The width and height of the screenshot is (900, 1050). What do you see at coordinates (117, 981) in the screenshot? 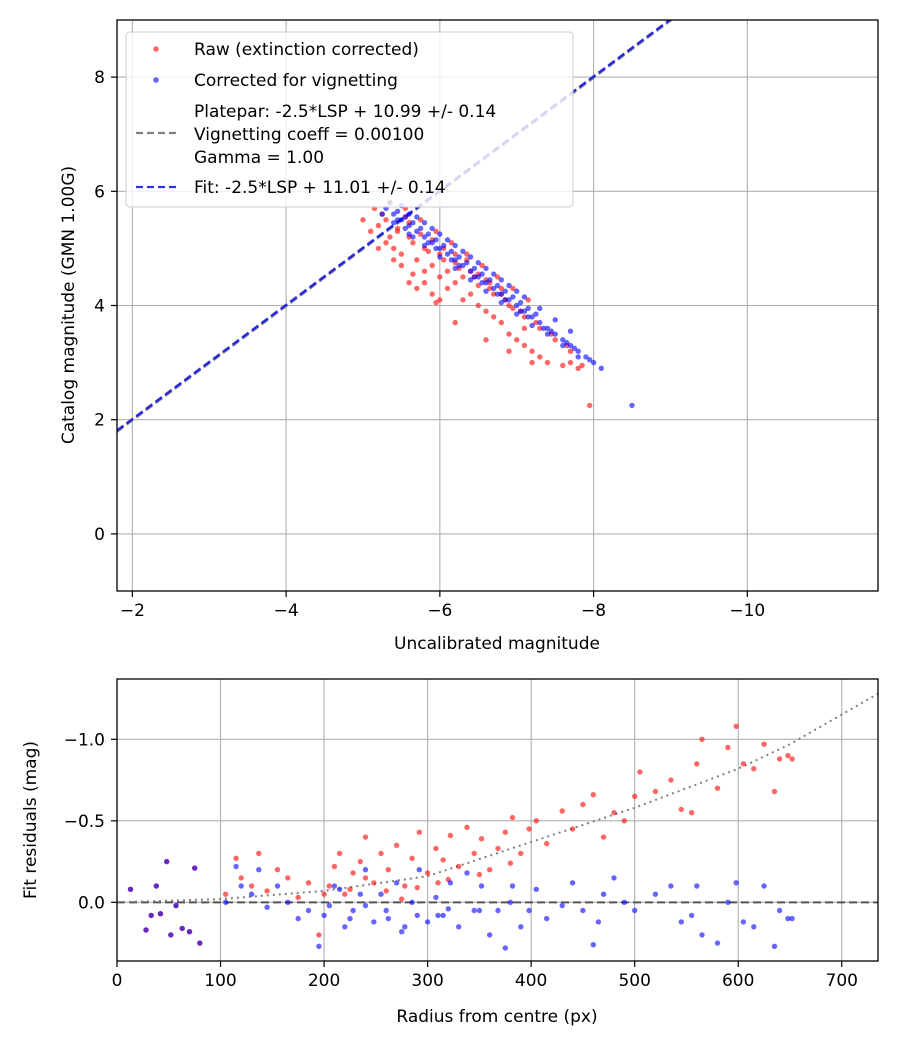
I see `bottom-x-tick-label: 0` at bounding box center [117, 981].